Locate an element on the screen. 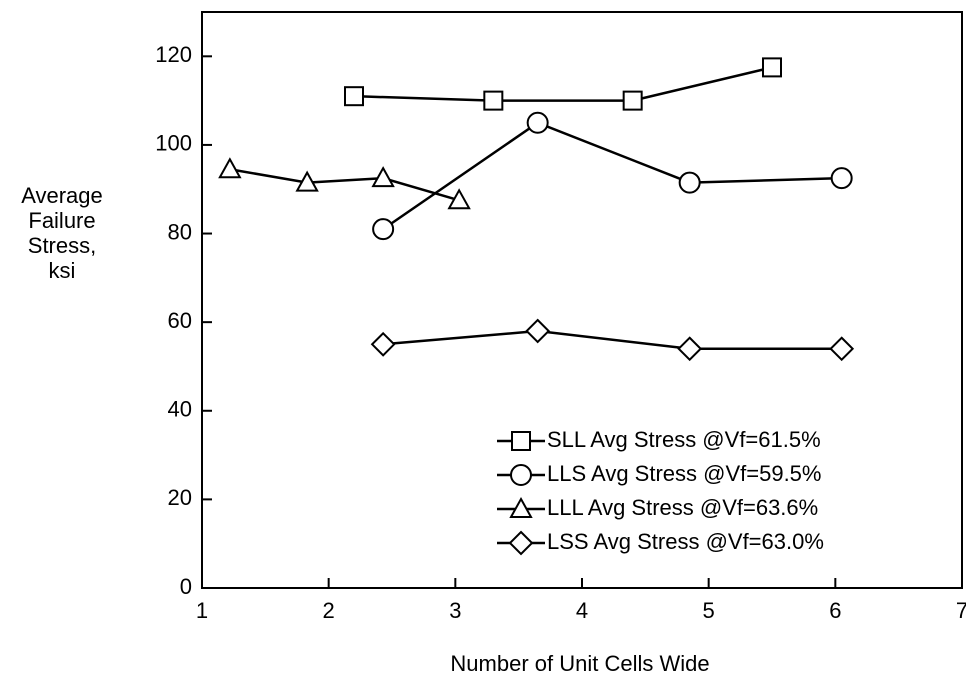  x-tick-label: 5 is located at coordinates (709, 610).